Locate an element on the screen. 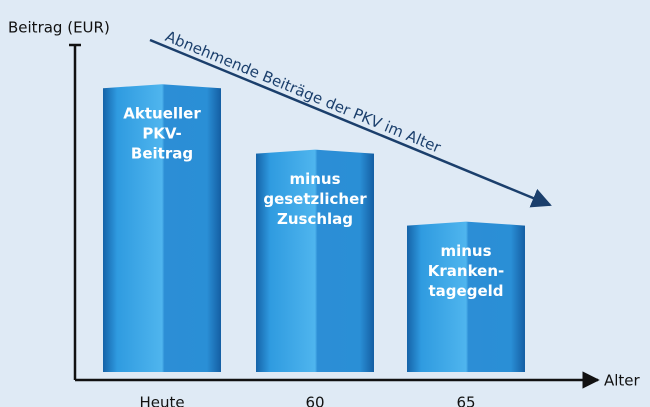  y-axis-label: Beitrag (EUR) is located at coordinates (59, 28).